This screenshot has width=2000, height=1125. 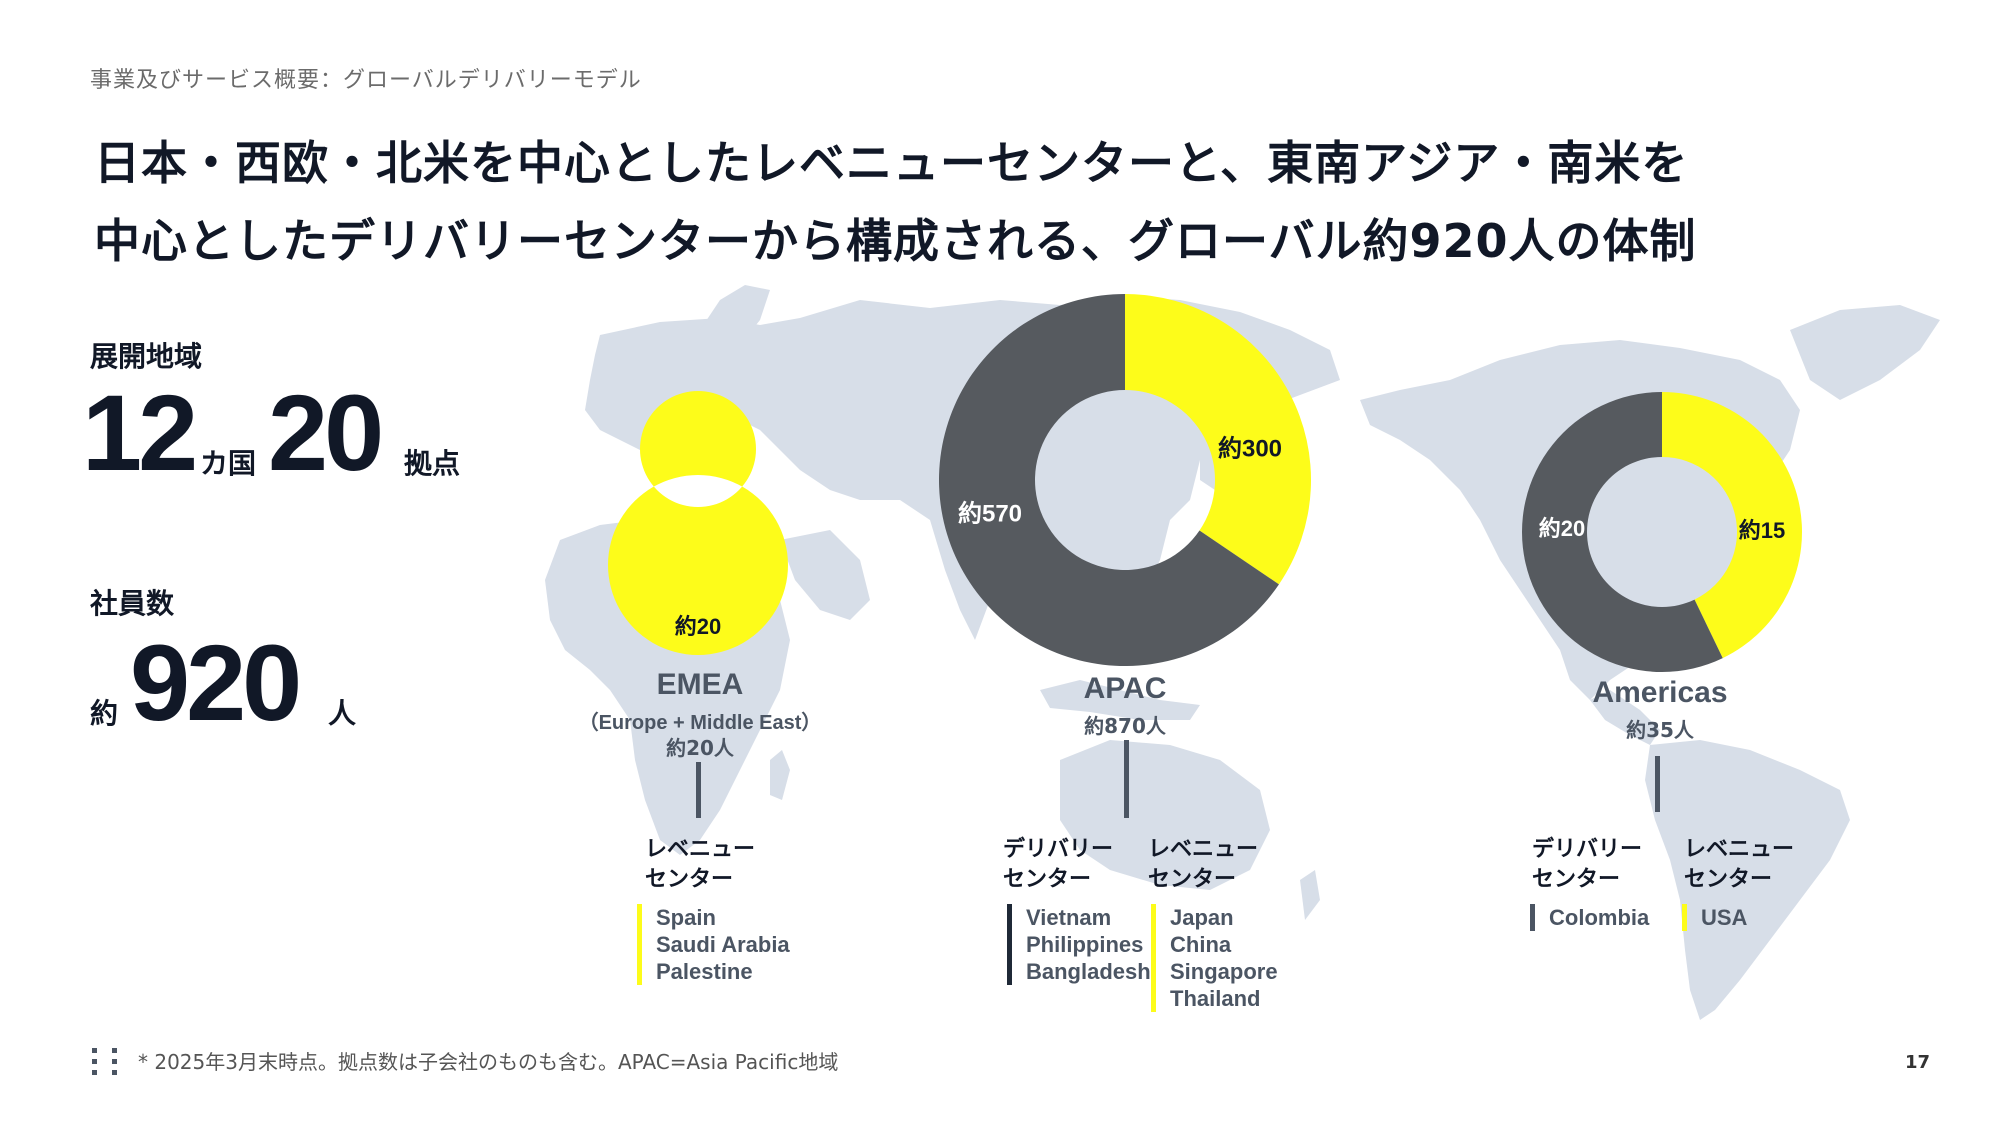 I want to click on employees-label: 社員数, so click(x=132, y=603).